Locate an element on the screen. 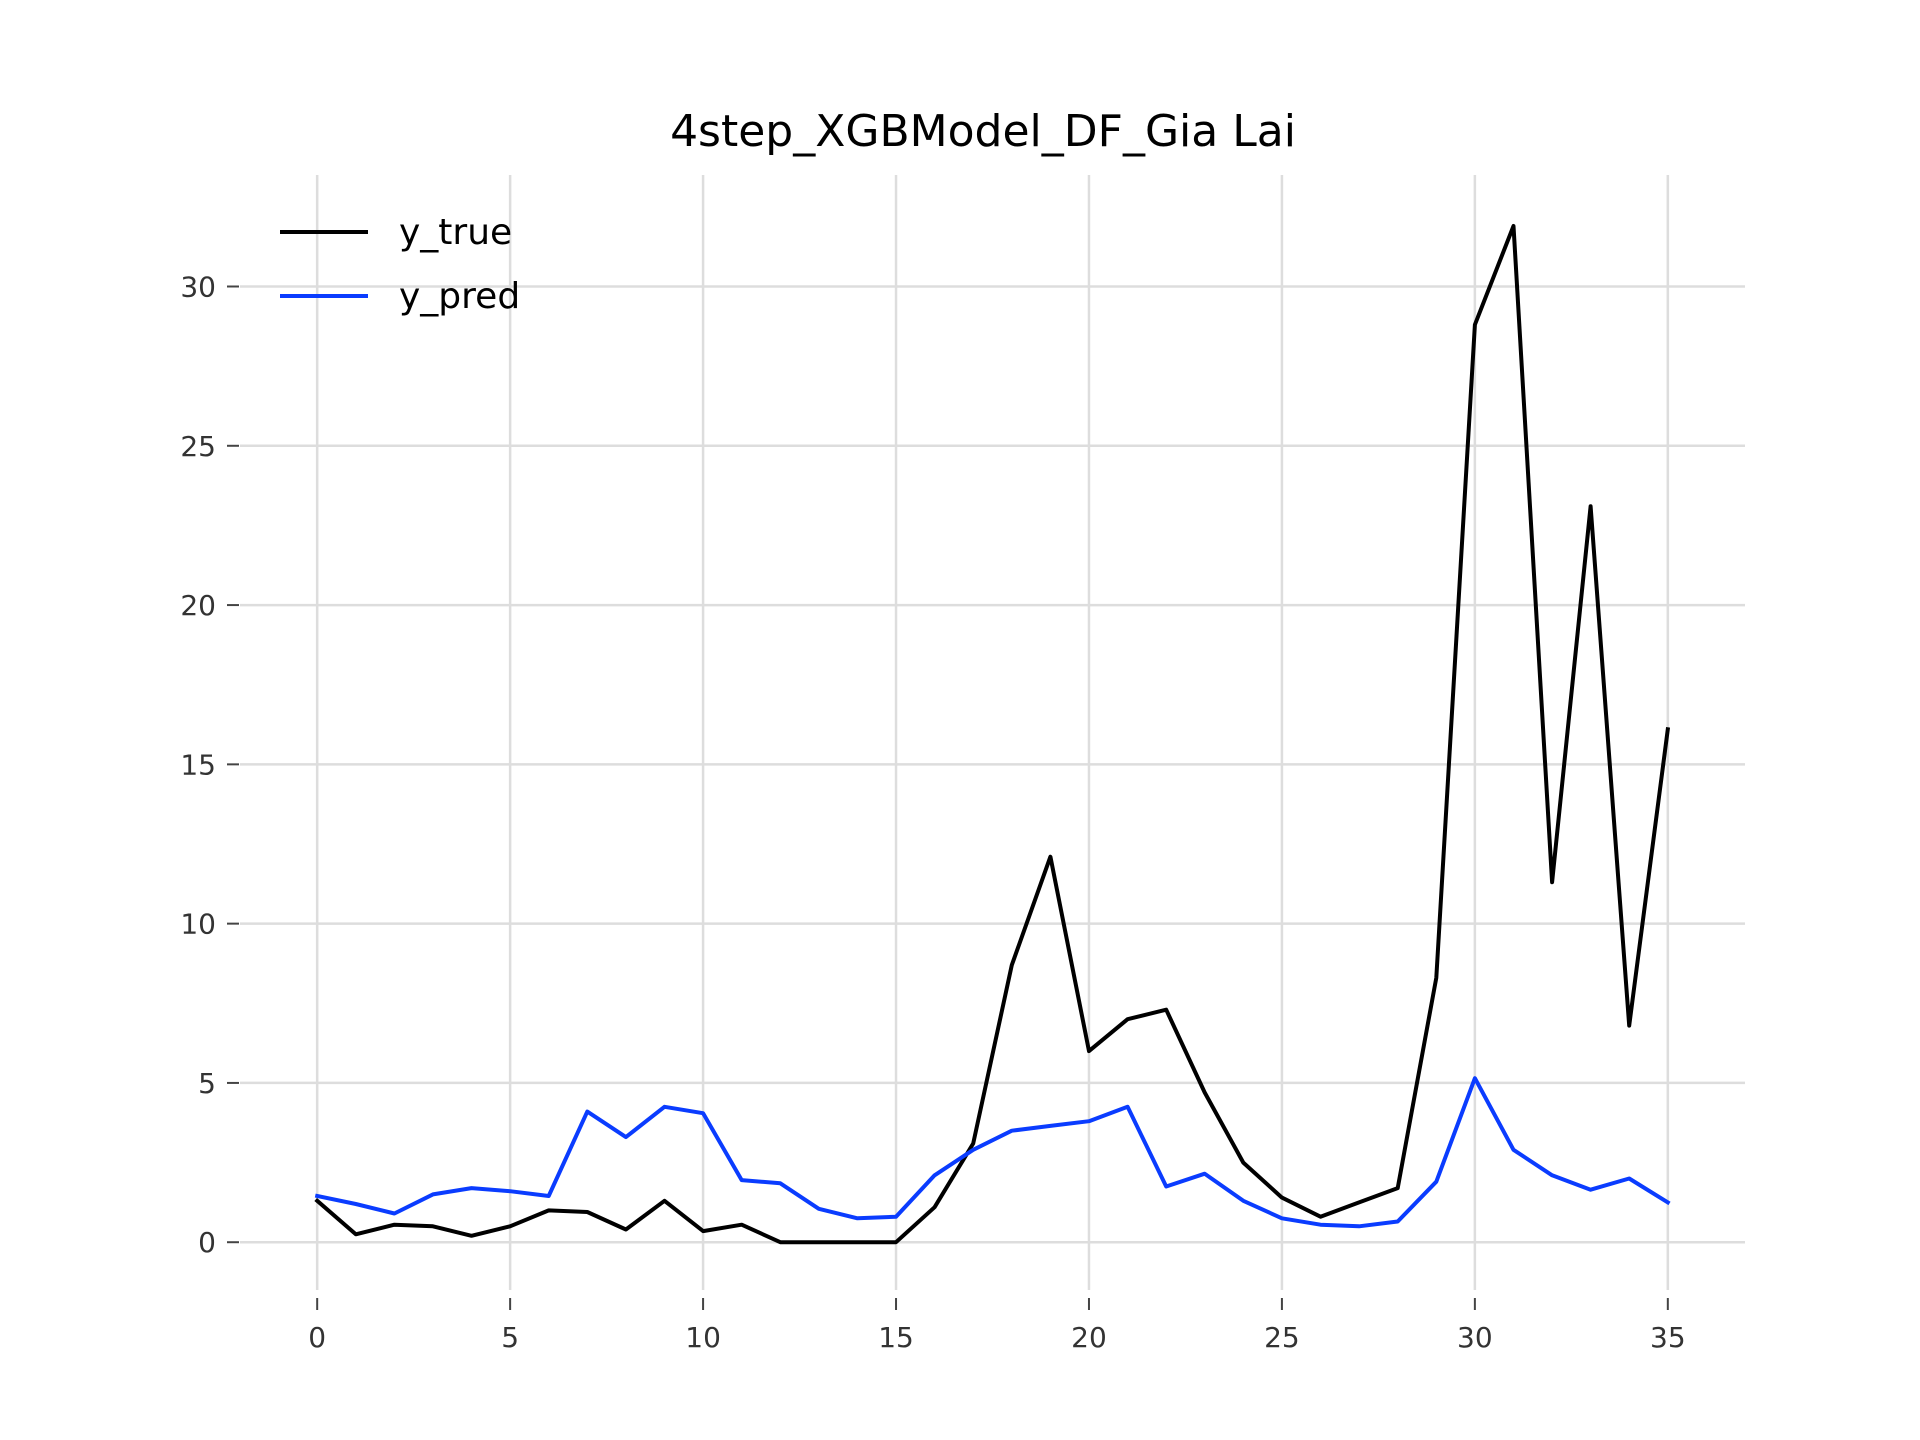  x-tick-label: 35 is located at coordinates (1668, 1337).